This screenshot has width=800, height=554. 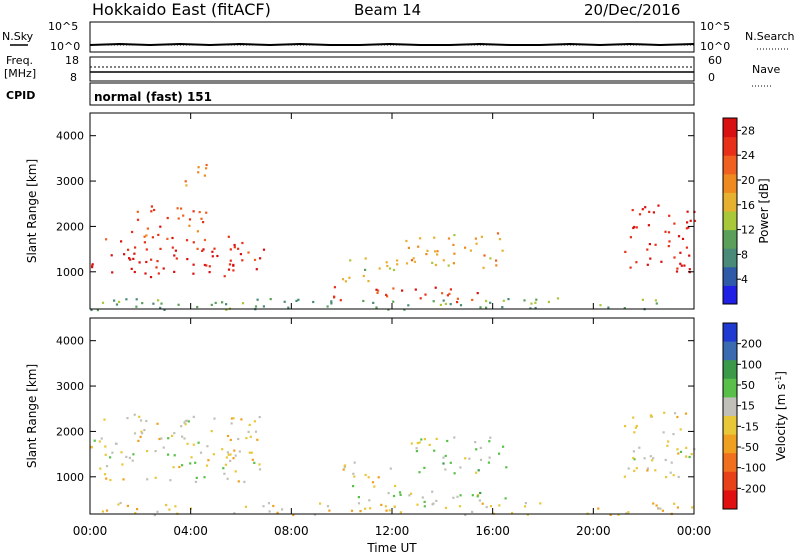 What do you see at coordinates (392, 44) in the screenshot?
I see `noise-sky-line` at bounding box center [392, 44].